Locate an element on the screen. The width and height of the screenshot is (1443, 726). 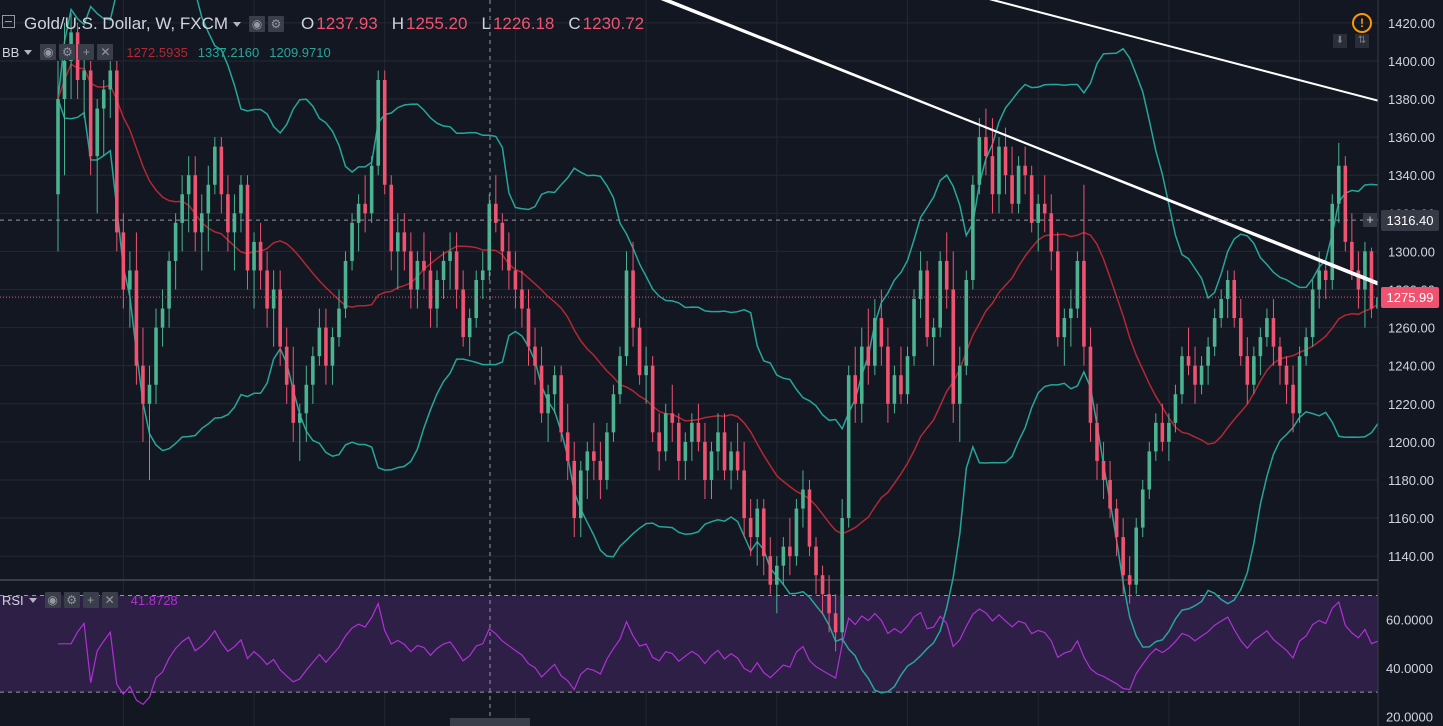
rsi-guides is located at coordinates (689, 644).